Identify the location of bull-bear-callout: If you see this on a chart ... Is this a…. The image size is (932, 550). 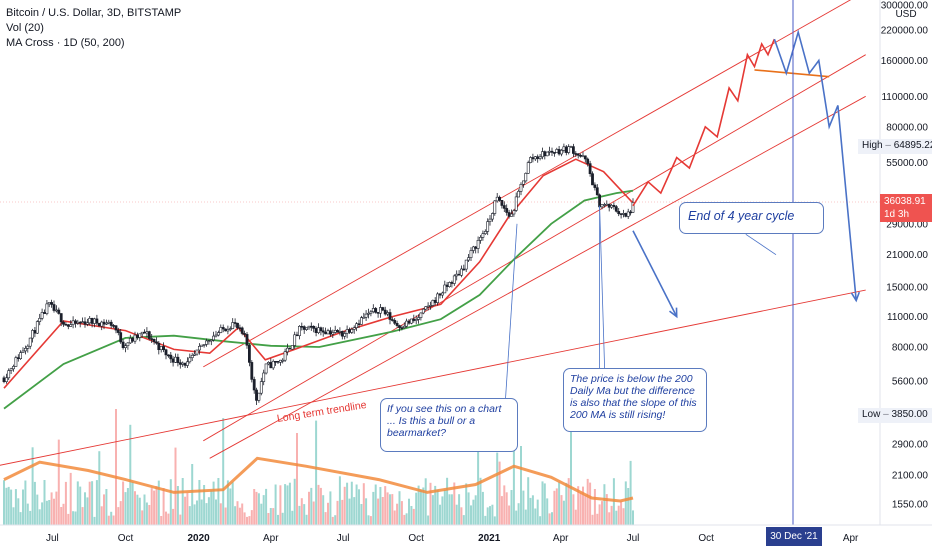
(449, 425).